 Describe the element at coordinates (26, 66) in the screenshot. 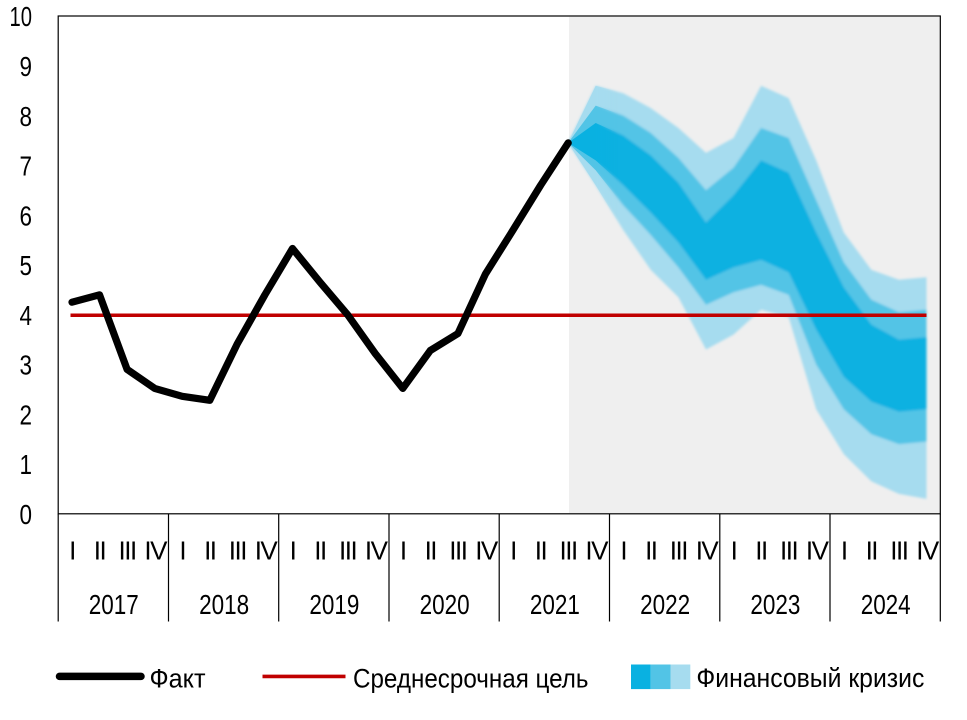

I see `svg-text: 9` at that location.